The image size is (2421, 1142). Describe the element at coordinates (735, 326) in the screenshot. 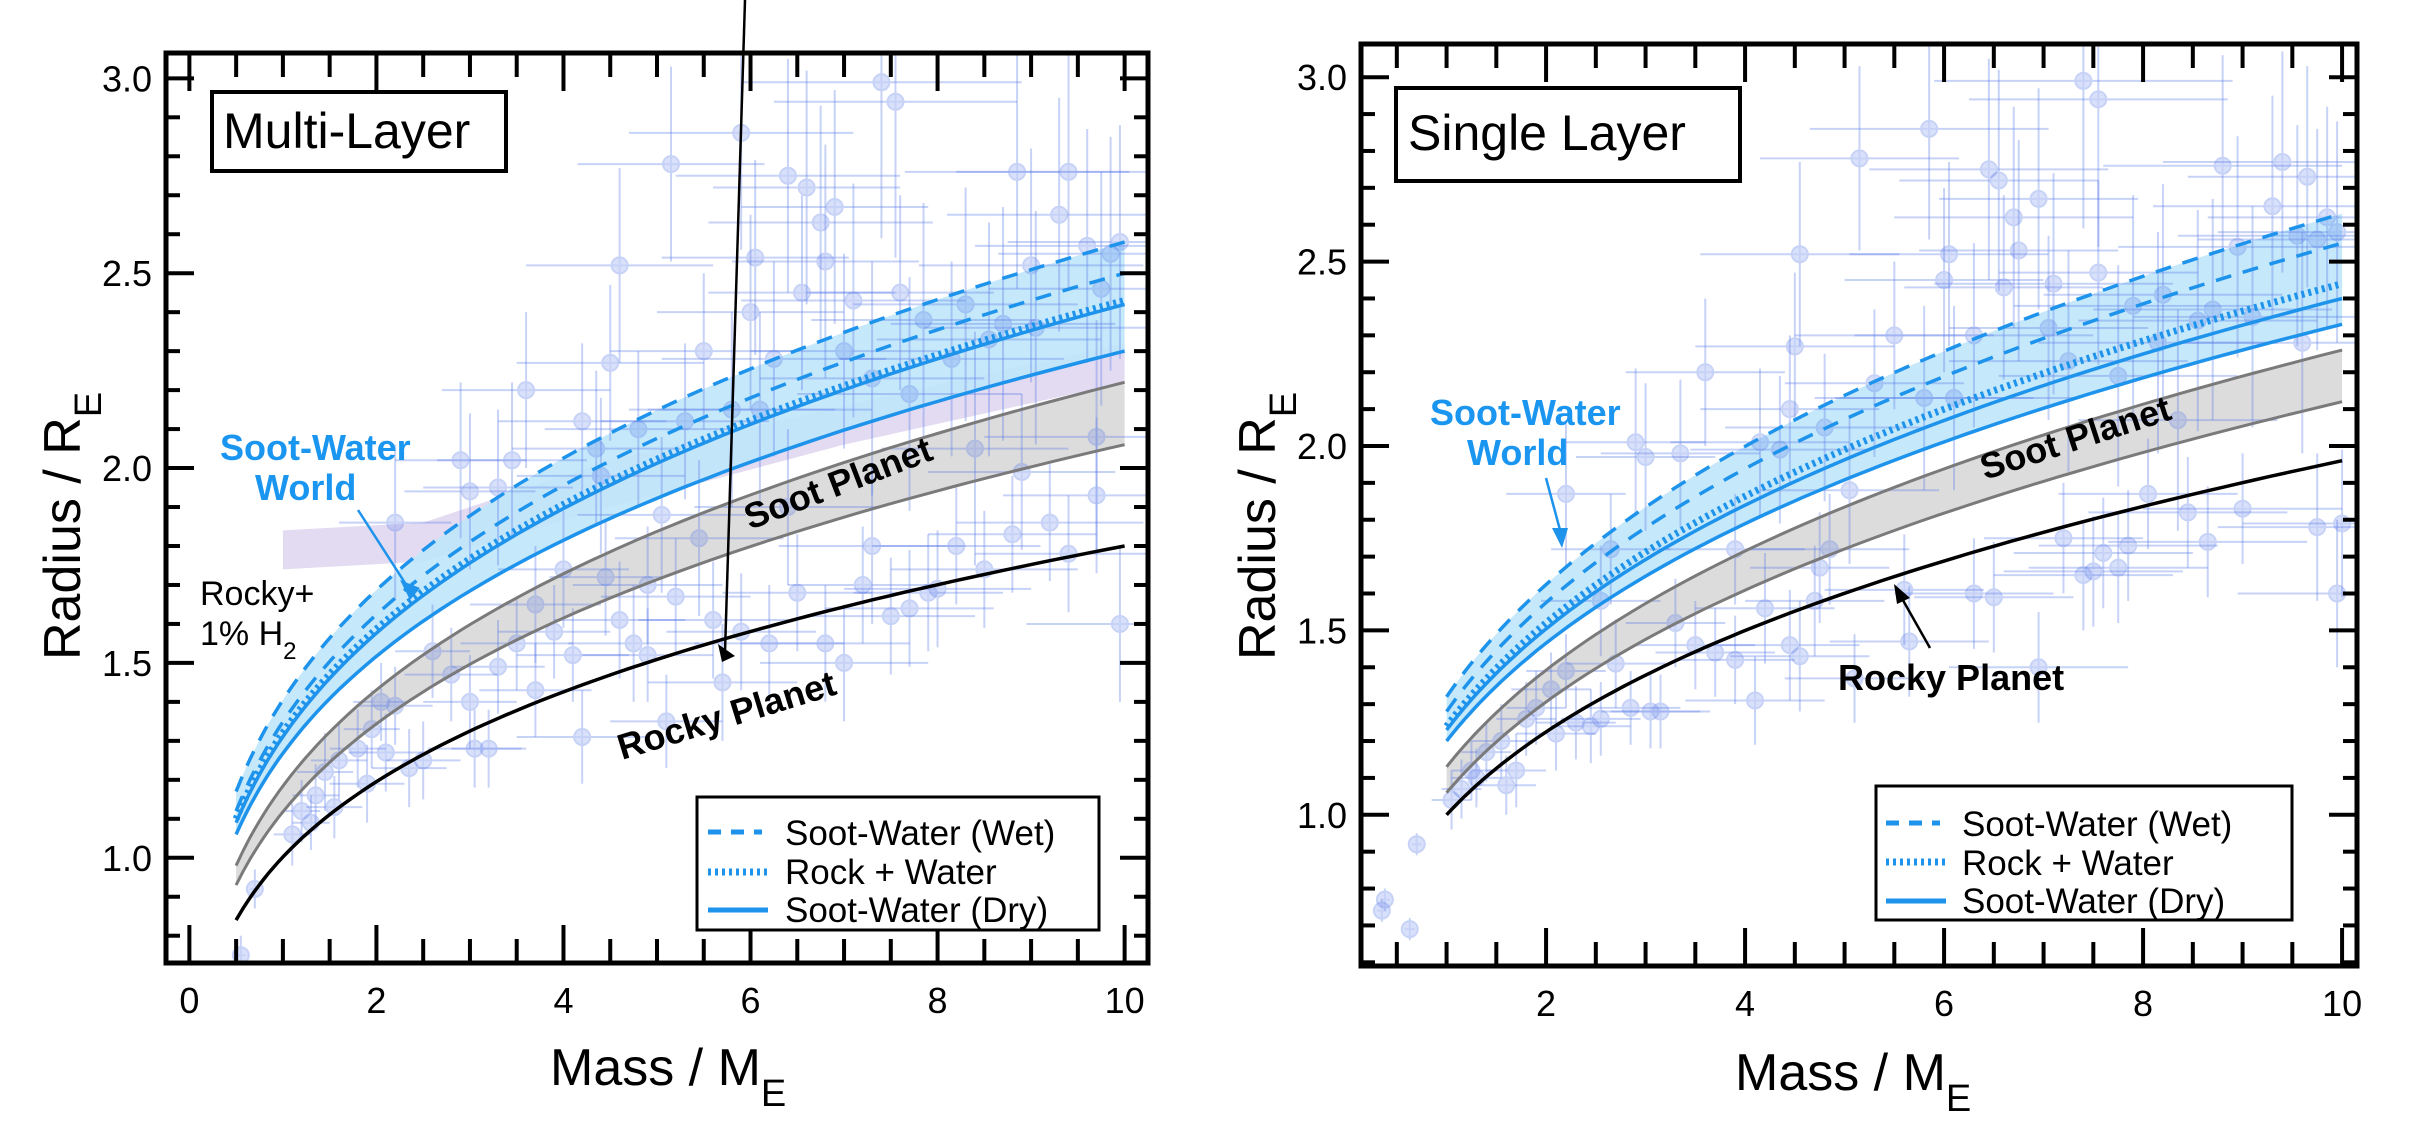

I see `rocky-arrow-line` at that location.